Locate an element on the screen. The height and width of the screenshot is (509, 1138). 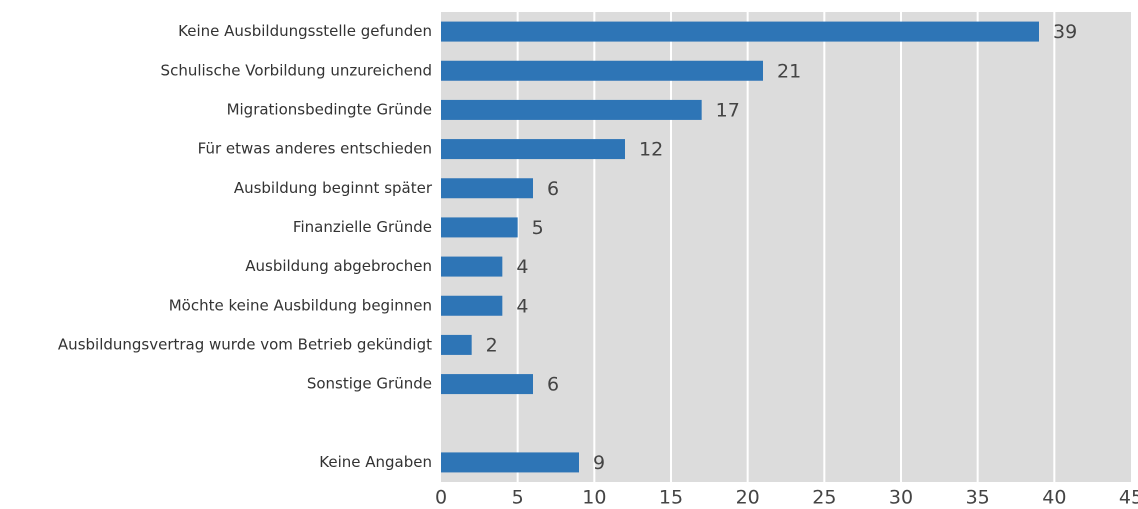
y-tick-label: Keine Ausbildungsstelle gefunden is located at coordinates (305, 31).